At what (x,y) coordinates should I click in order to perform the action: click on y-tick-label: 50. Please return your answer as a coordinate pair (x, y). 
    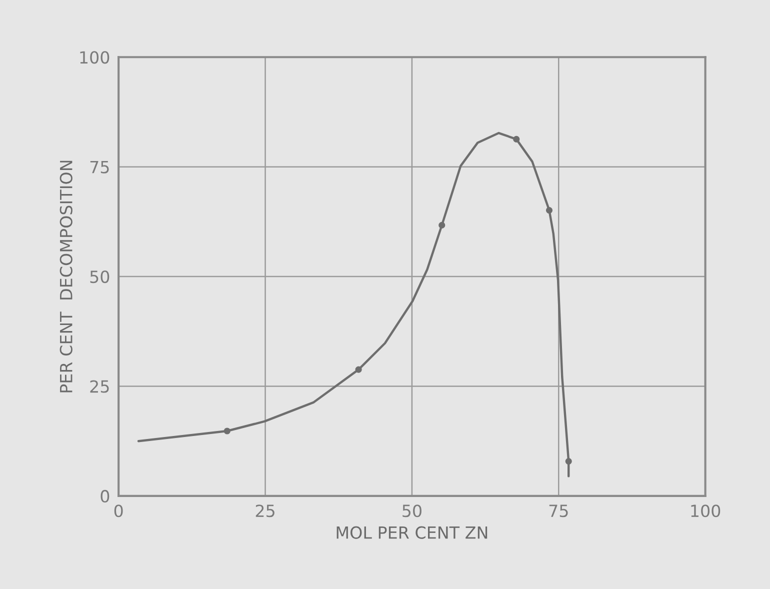
    Looking at the image, I should click on (100, 277).